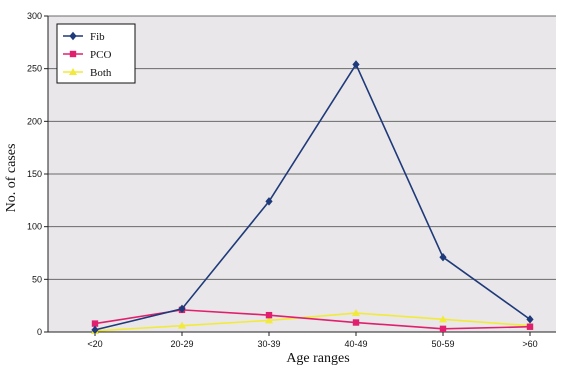 The image size is (571, 370). I want to click on y-tick-label: 300, so click(34, 16).